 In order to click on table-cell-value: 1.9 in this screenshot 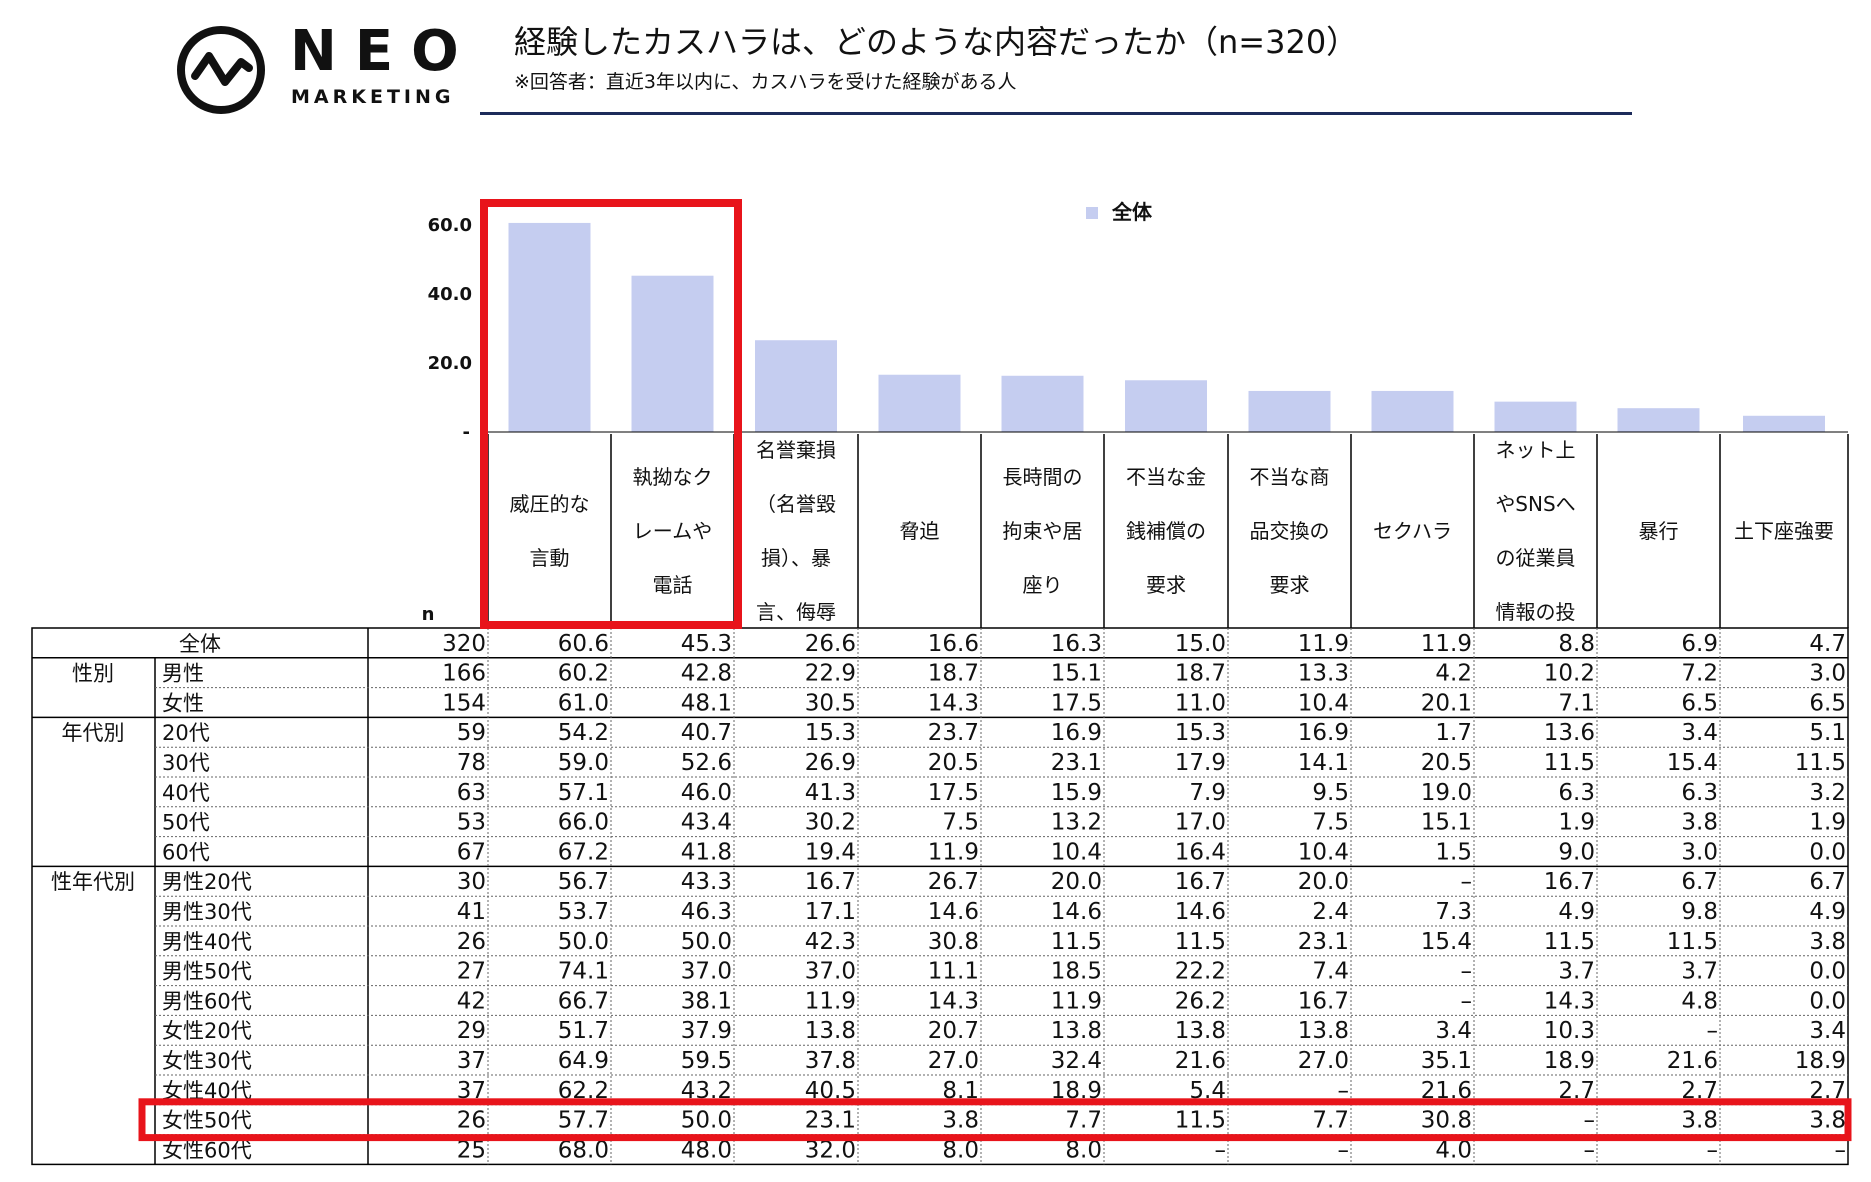, I will do `click(1827, 823)`.